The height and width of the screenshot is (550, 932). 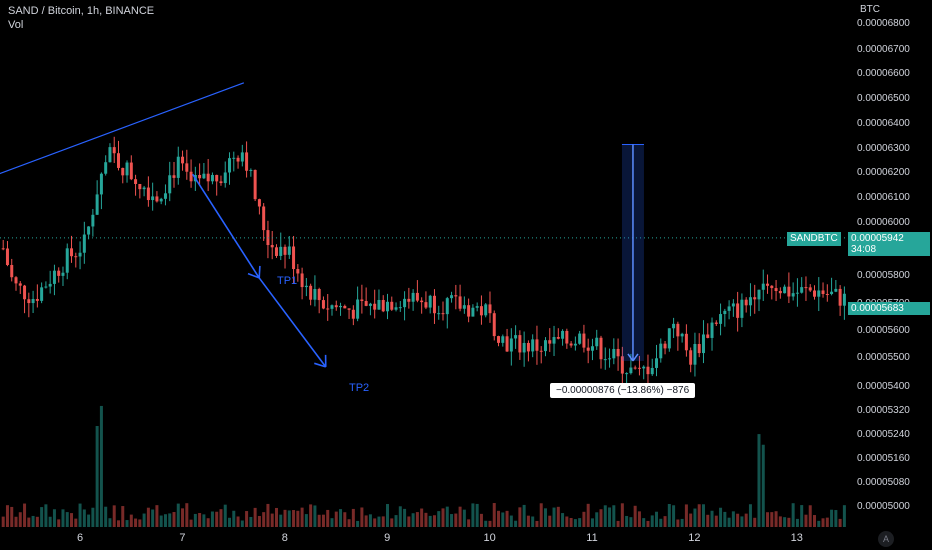 What do you see at coordinates (883, 458) in the screenshot?
I see `price-tick-label: 0.00005160` at bounding box center [883, 458].